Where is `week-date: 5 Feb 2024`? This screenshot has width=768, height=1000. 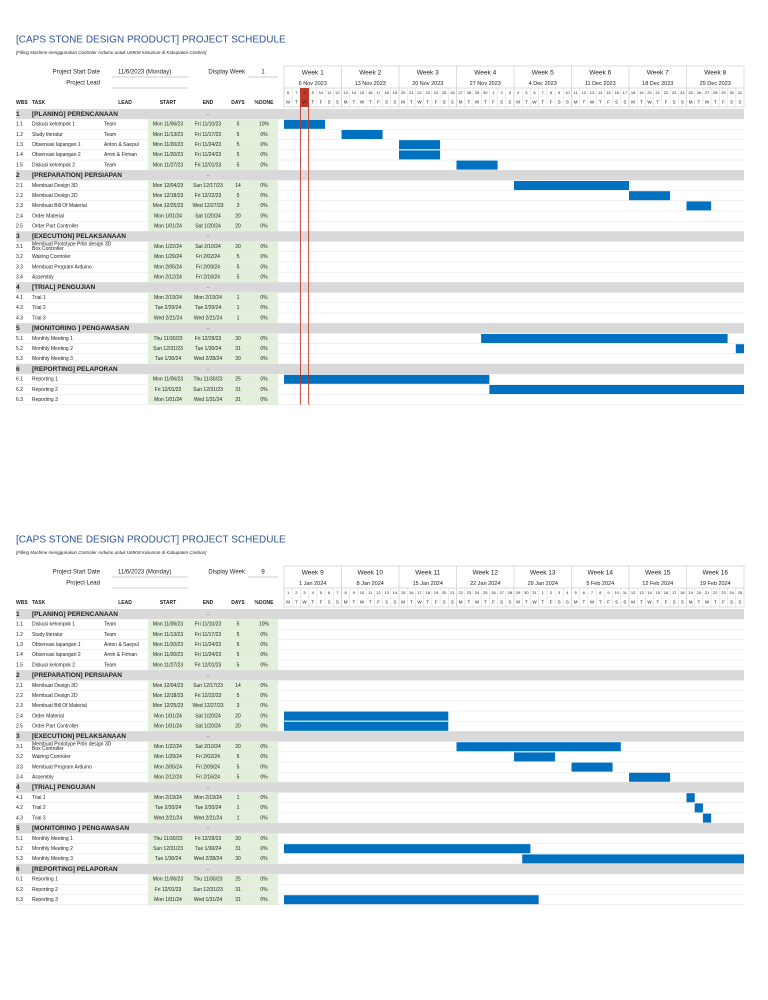 week-date: 5 Feb 2024 is located at coordinates (600, 584).